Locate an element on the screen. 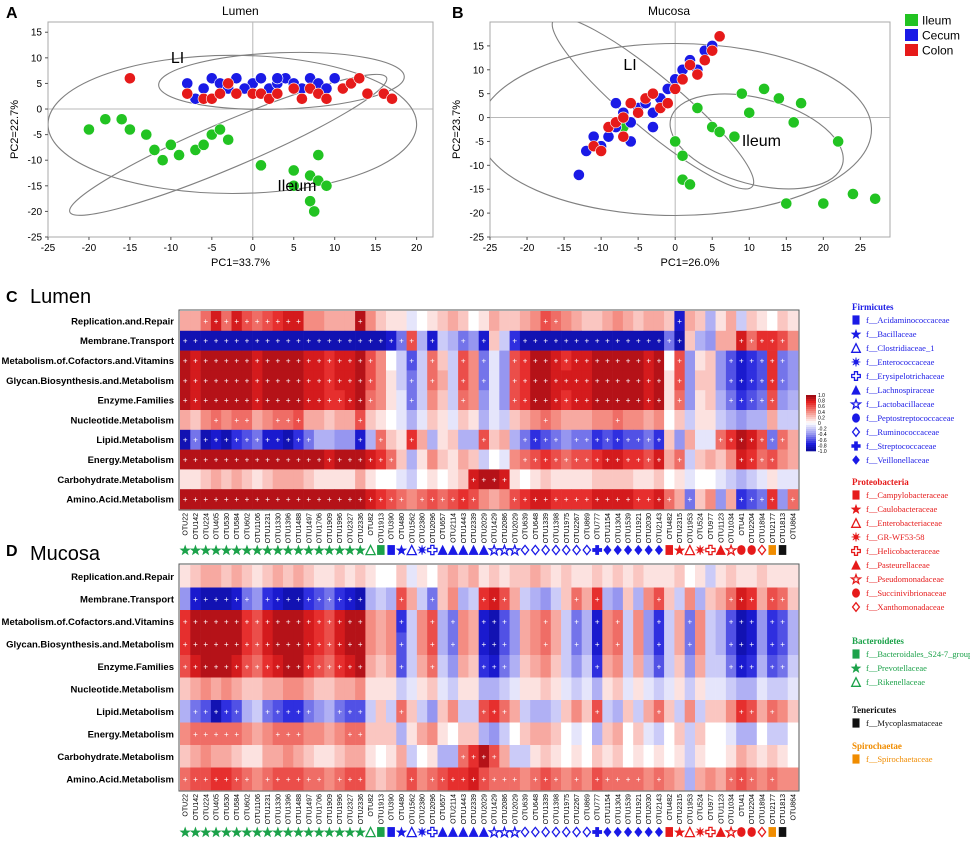 Image resolution: width=970 pixels, height=844 pixels. point-ileum is located at coordinates (741, 93).